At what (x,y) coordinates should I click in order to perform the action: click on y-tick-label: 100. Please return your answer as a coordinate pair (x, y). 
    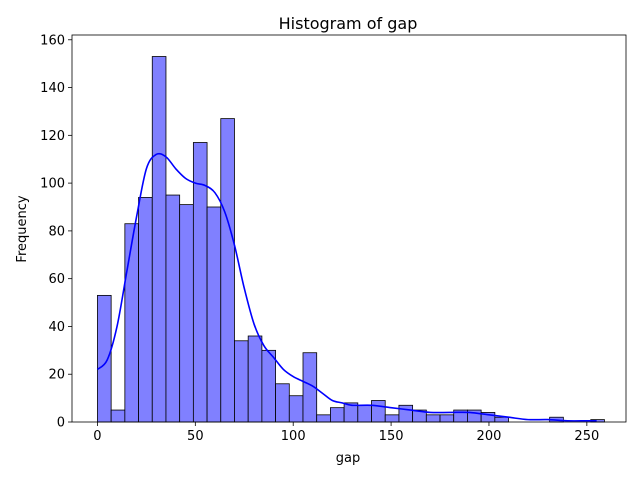
    Looking at the image, I should click on (52, 184).